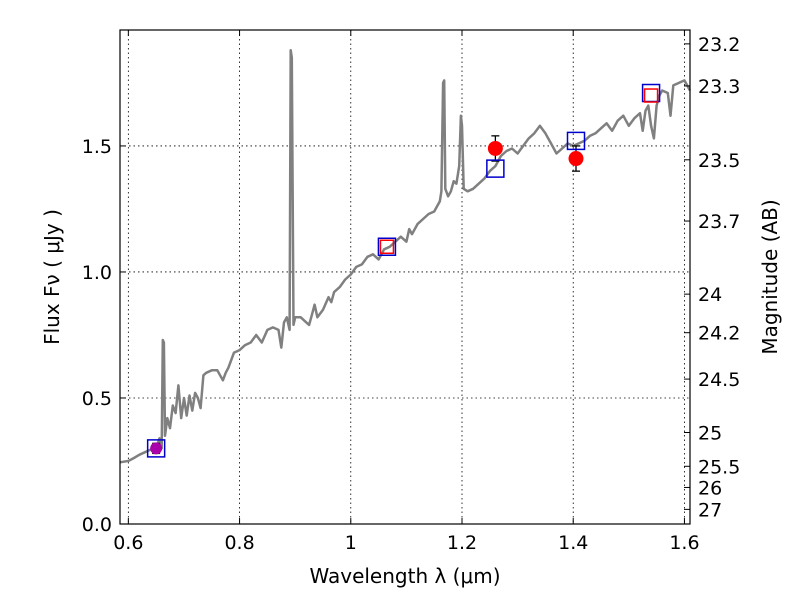  Describe the element at coordinates (710, 434) in the screenshot. I see `mag-tick-label: 25` at that location.